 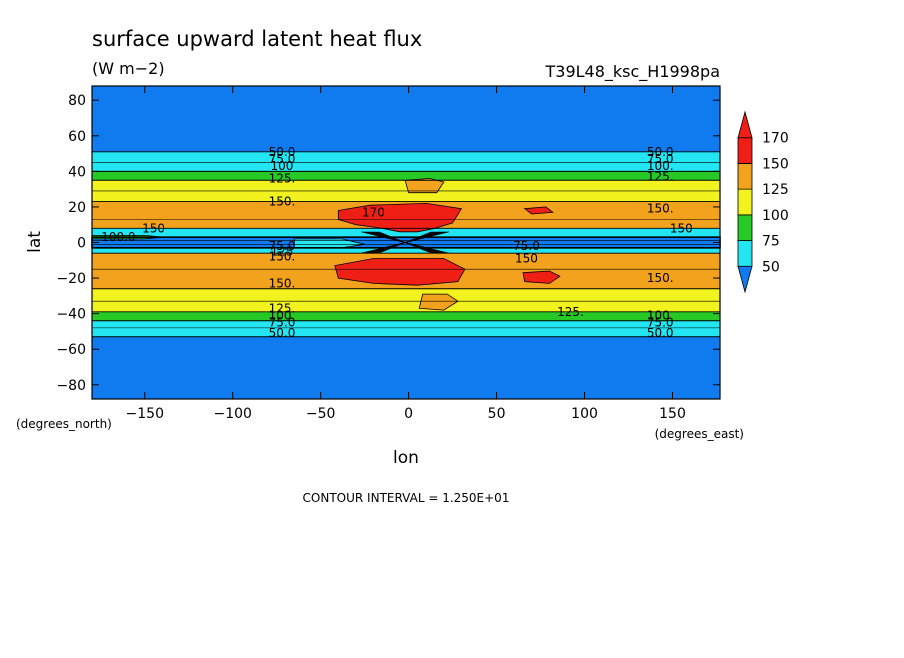 I want to click on y-tick-label: 20, so click(x=77, y=208).